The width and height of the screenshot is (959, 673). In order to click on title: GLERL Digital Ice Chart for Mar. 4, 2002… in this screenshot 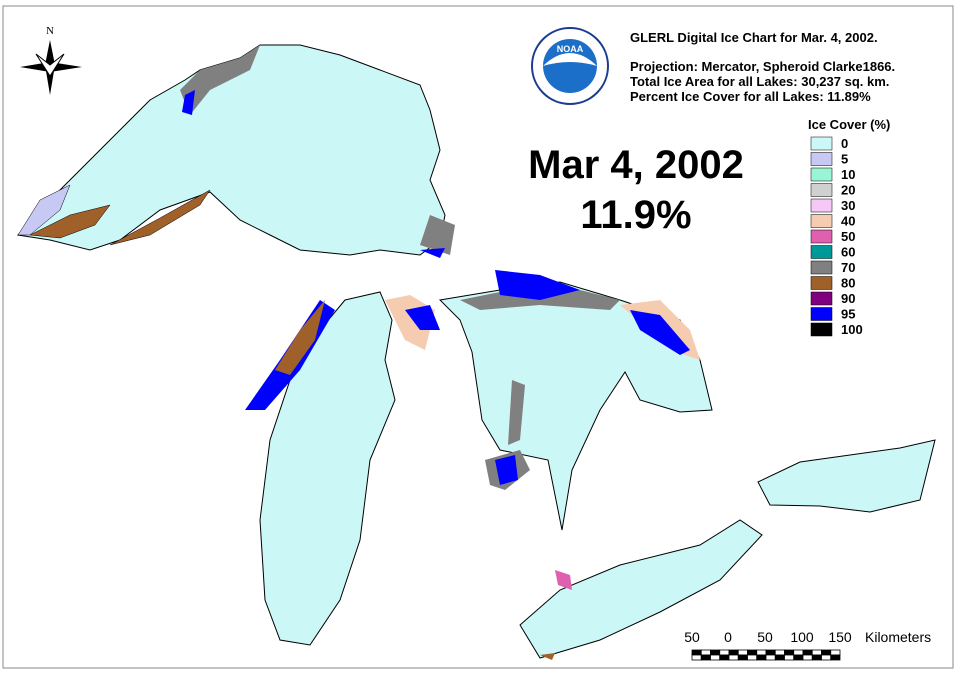, I will do `click(754, 37)`.